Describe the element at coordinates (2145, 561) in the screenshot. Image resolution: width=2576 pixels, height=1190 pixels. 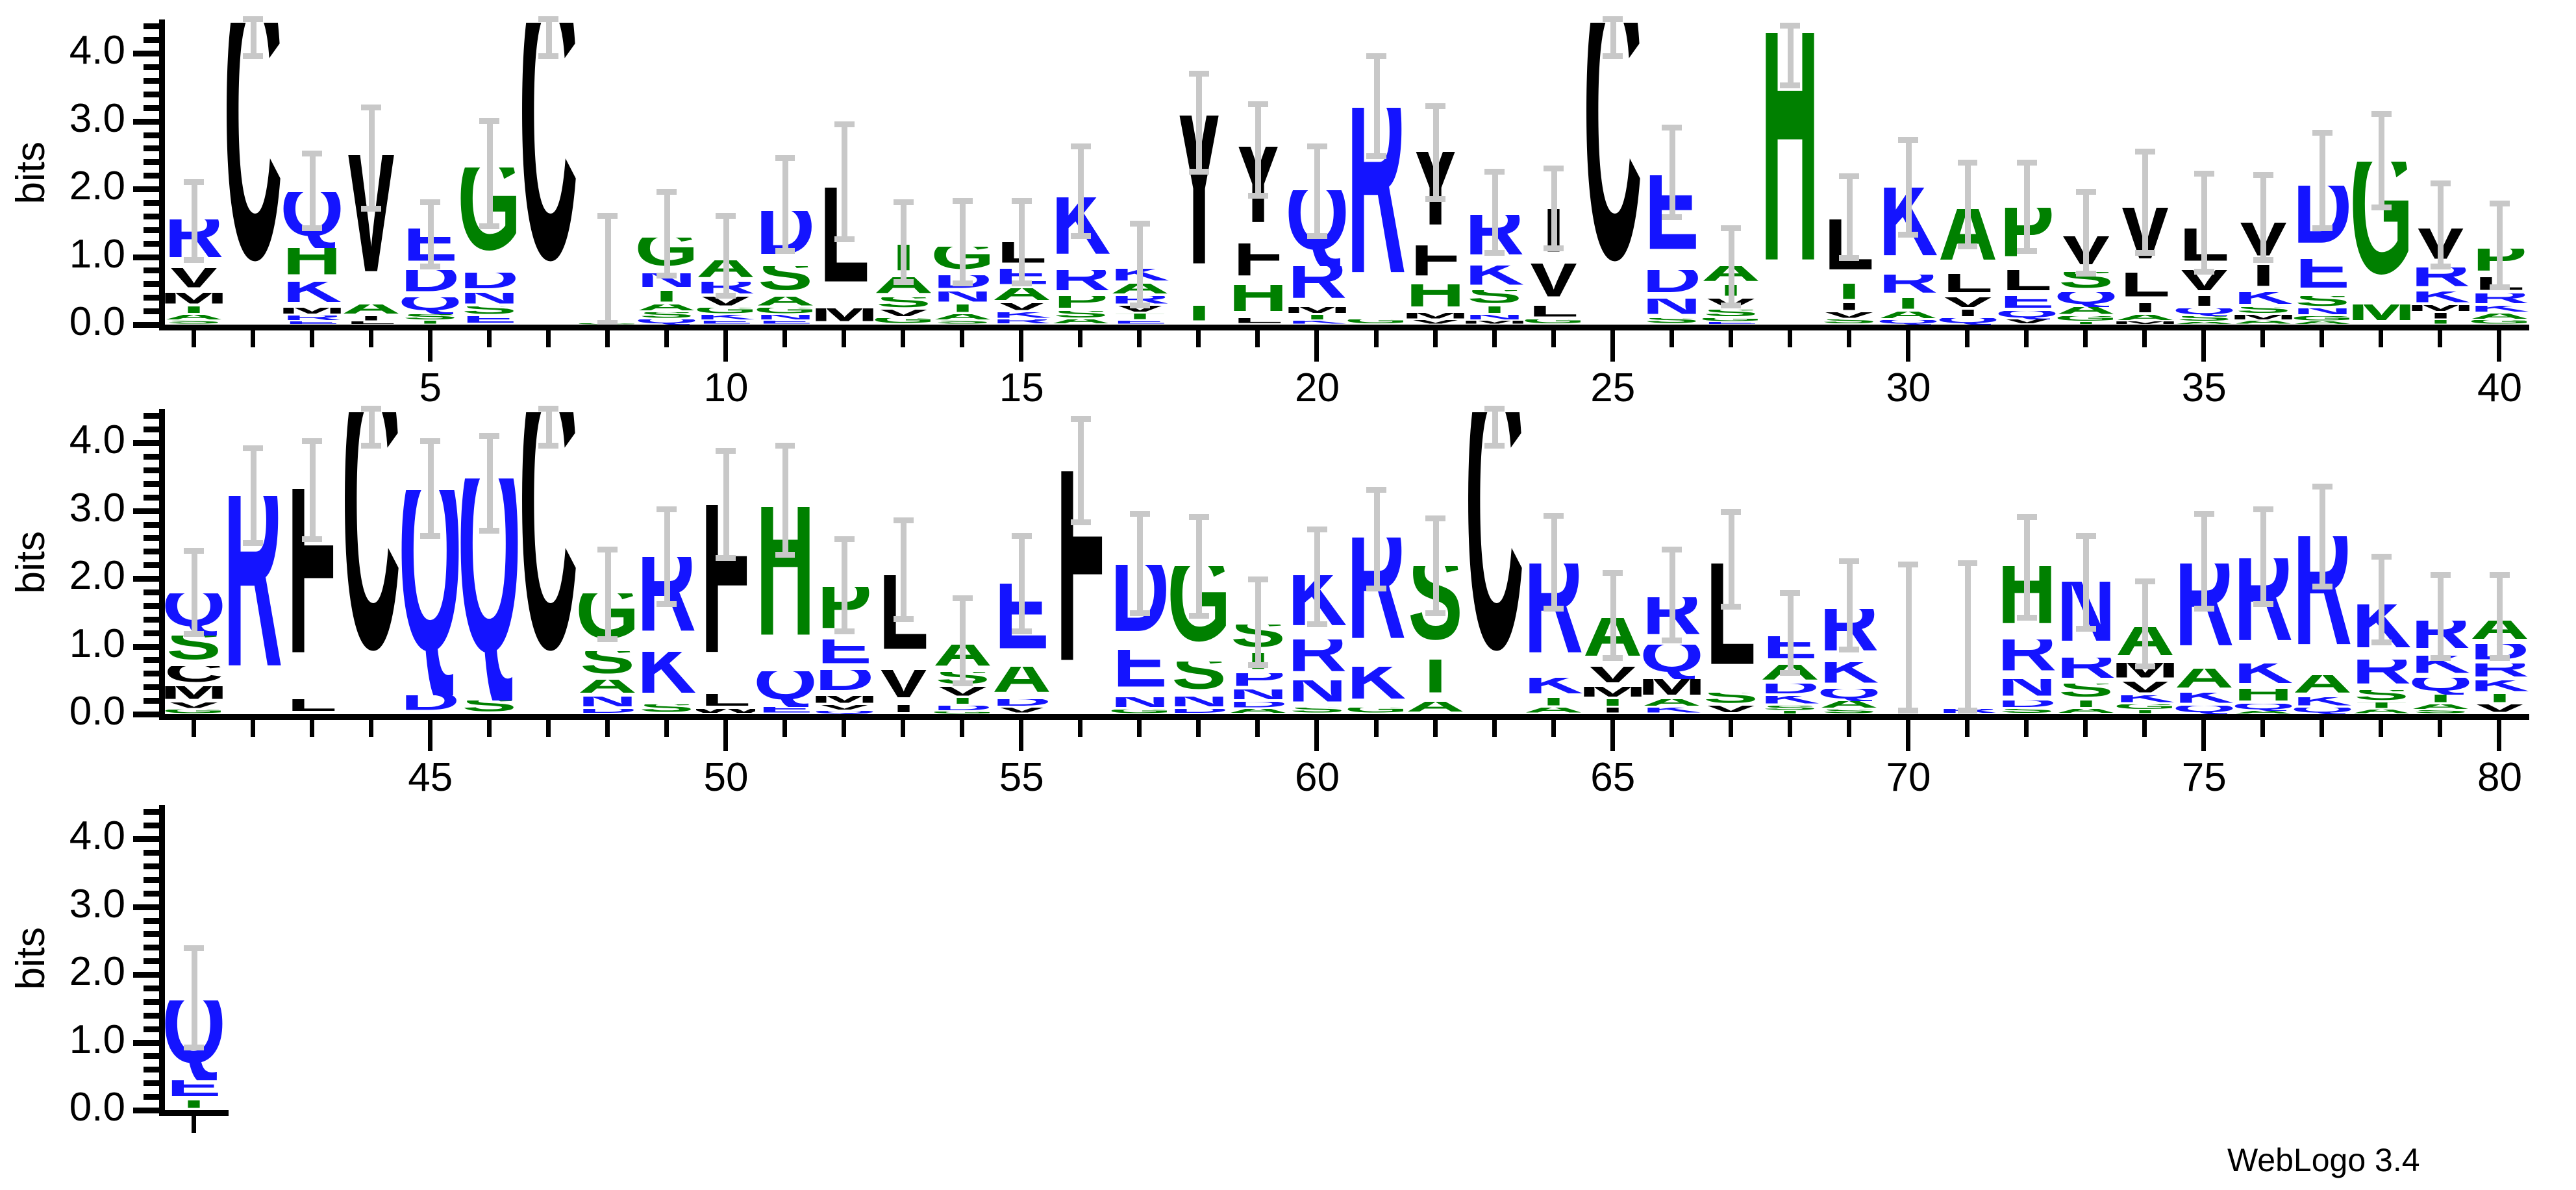
I see `logo-position: TGKVMA` at that location.